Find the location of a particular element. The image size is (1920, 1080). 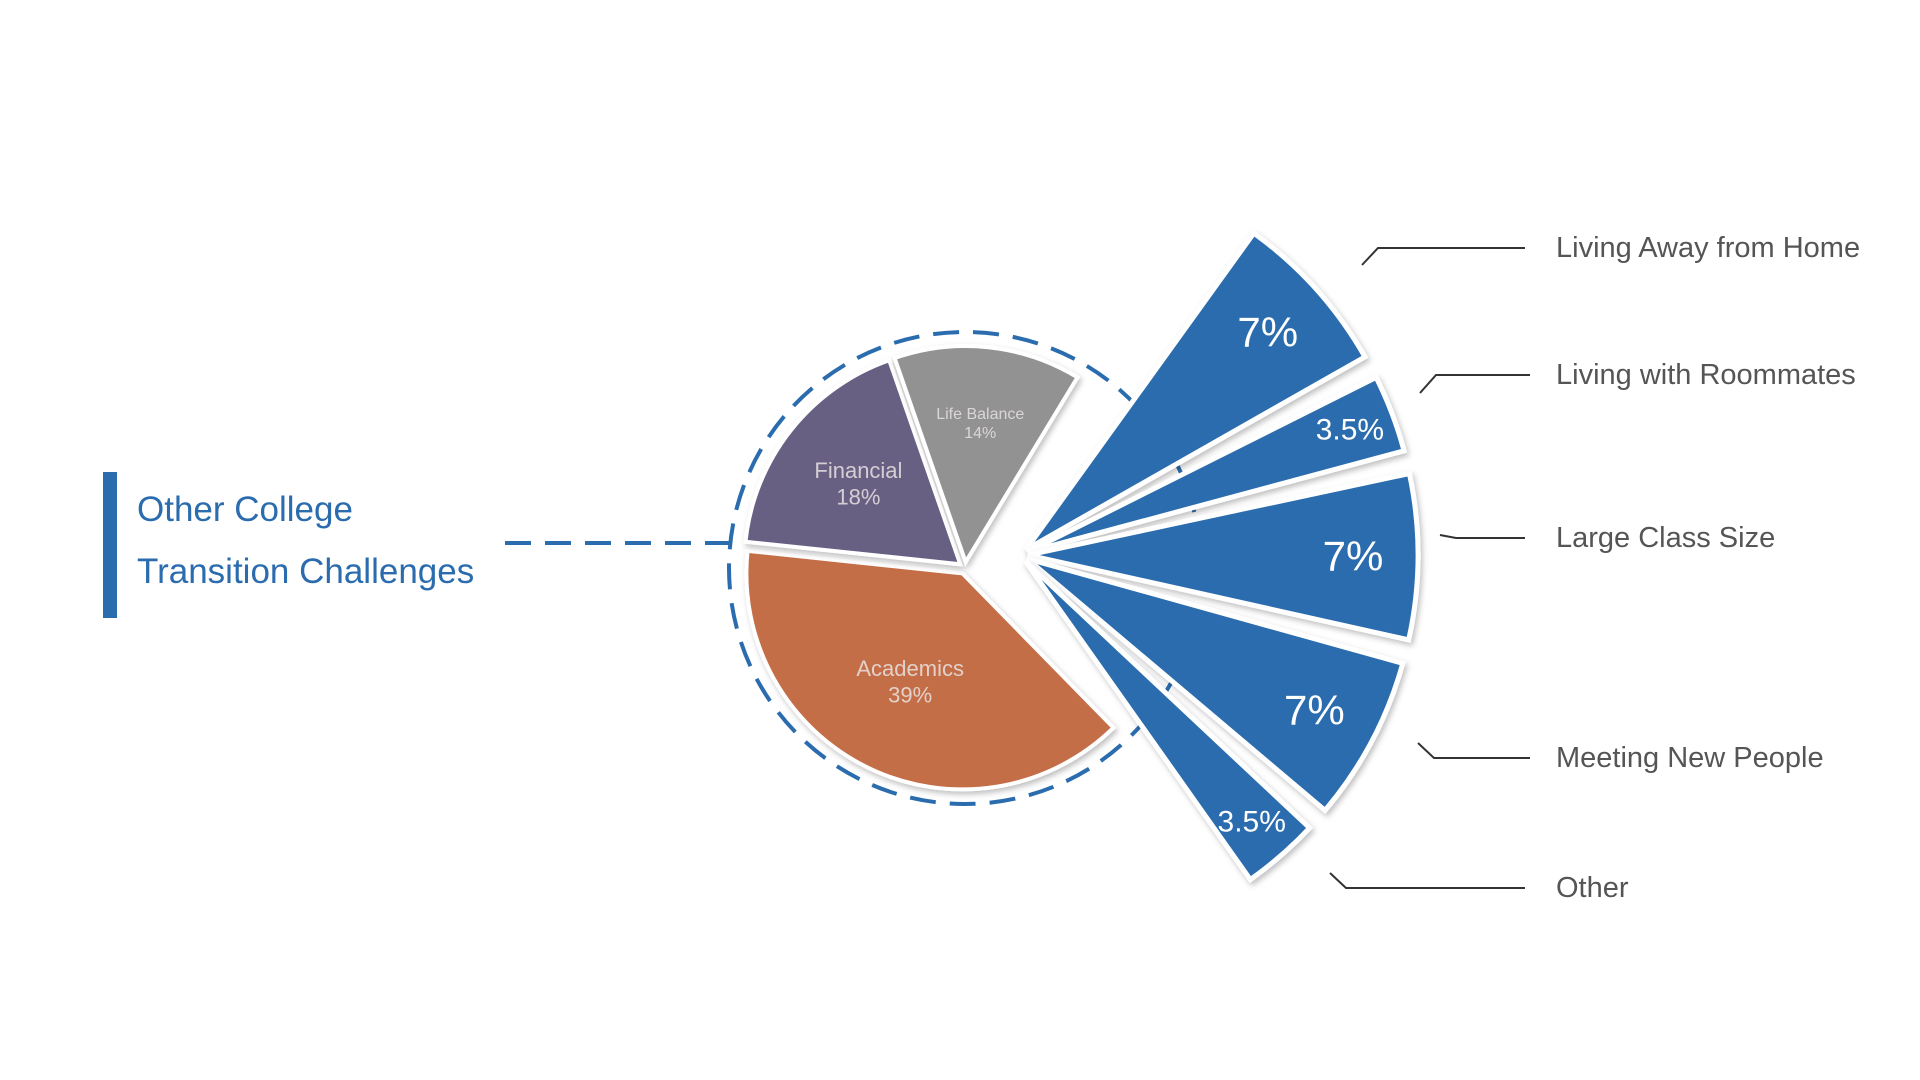

slice-value: 39% is located at coordinates (910, 694).